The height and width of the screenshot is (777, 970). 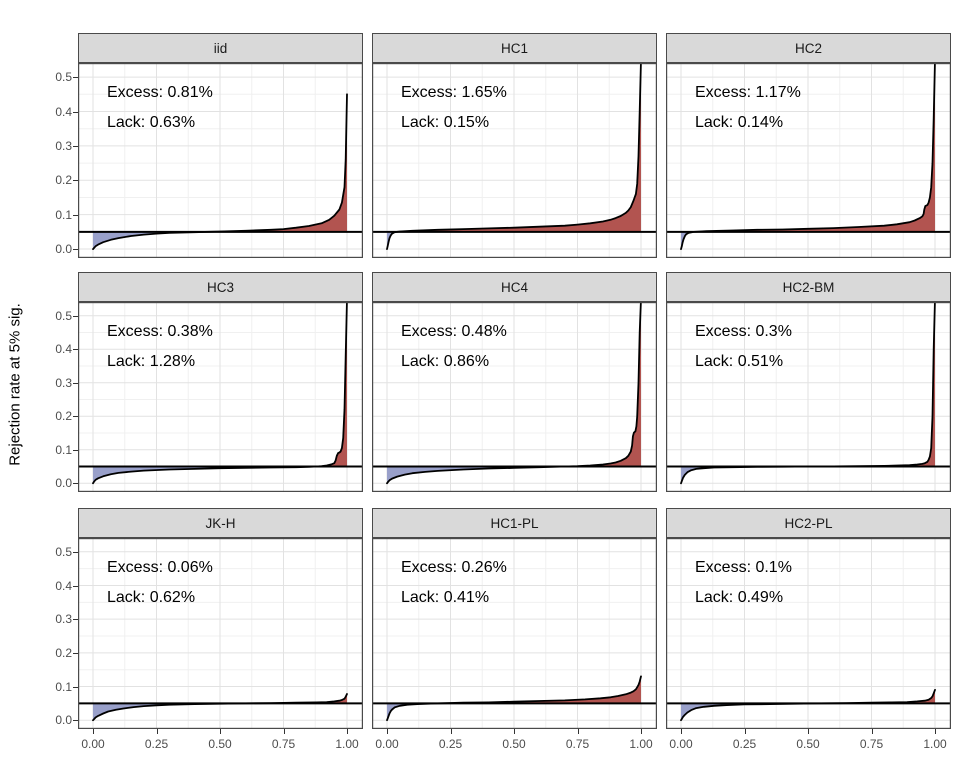 I want to click on facet-strip-HC4: HC4, so click(x=514, y=287).